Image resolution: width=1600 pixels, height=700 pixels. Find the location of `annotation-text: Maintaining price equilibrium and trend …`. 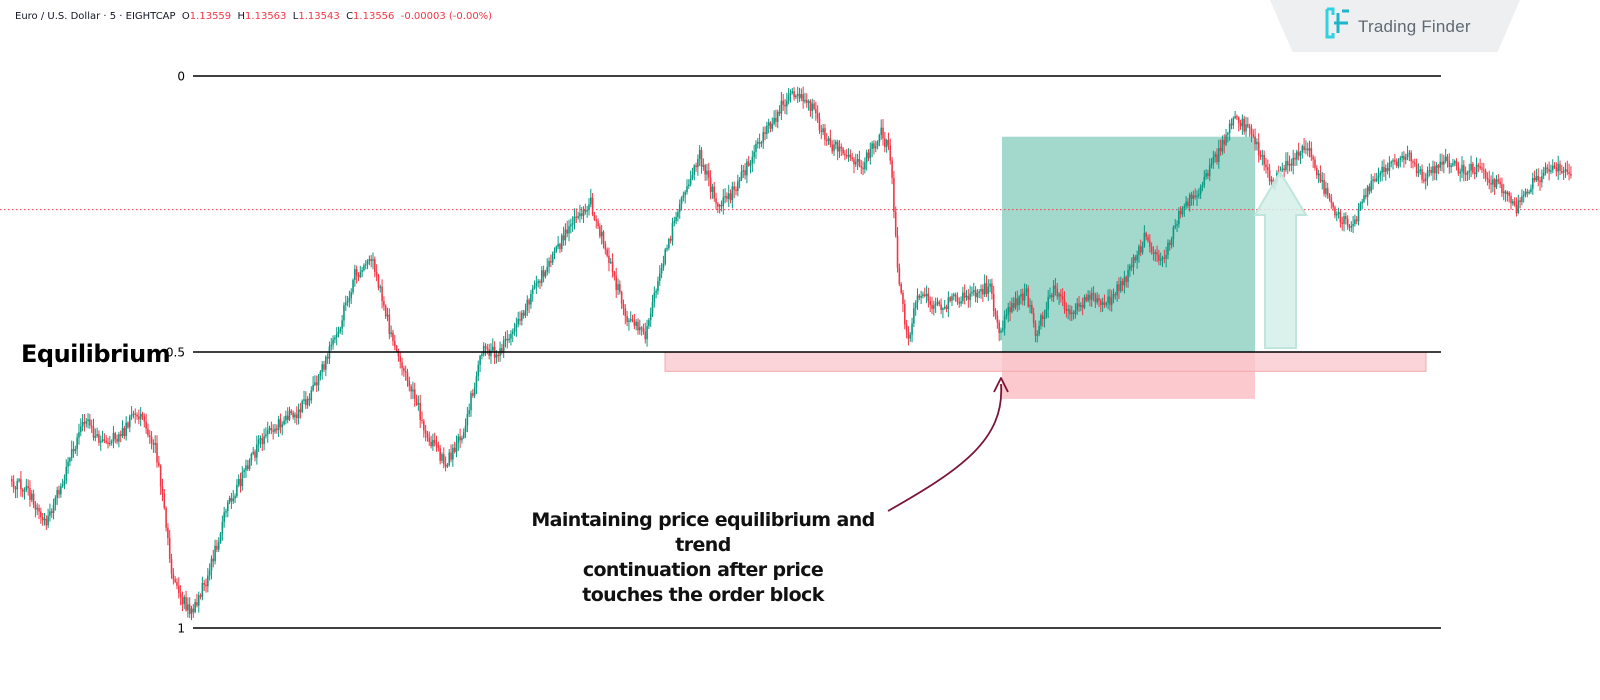

annotation-text: Maintaining price equilibrium and trend … is located at coordinates (703, 558).